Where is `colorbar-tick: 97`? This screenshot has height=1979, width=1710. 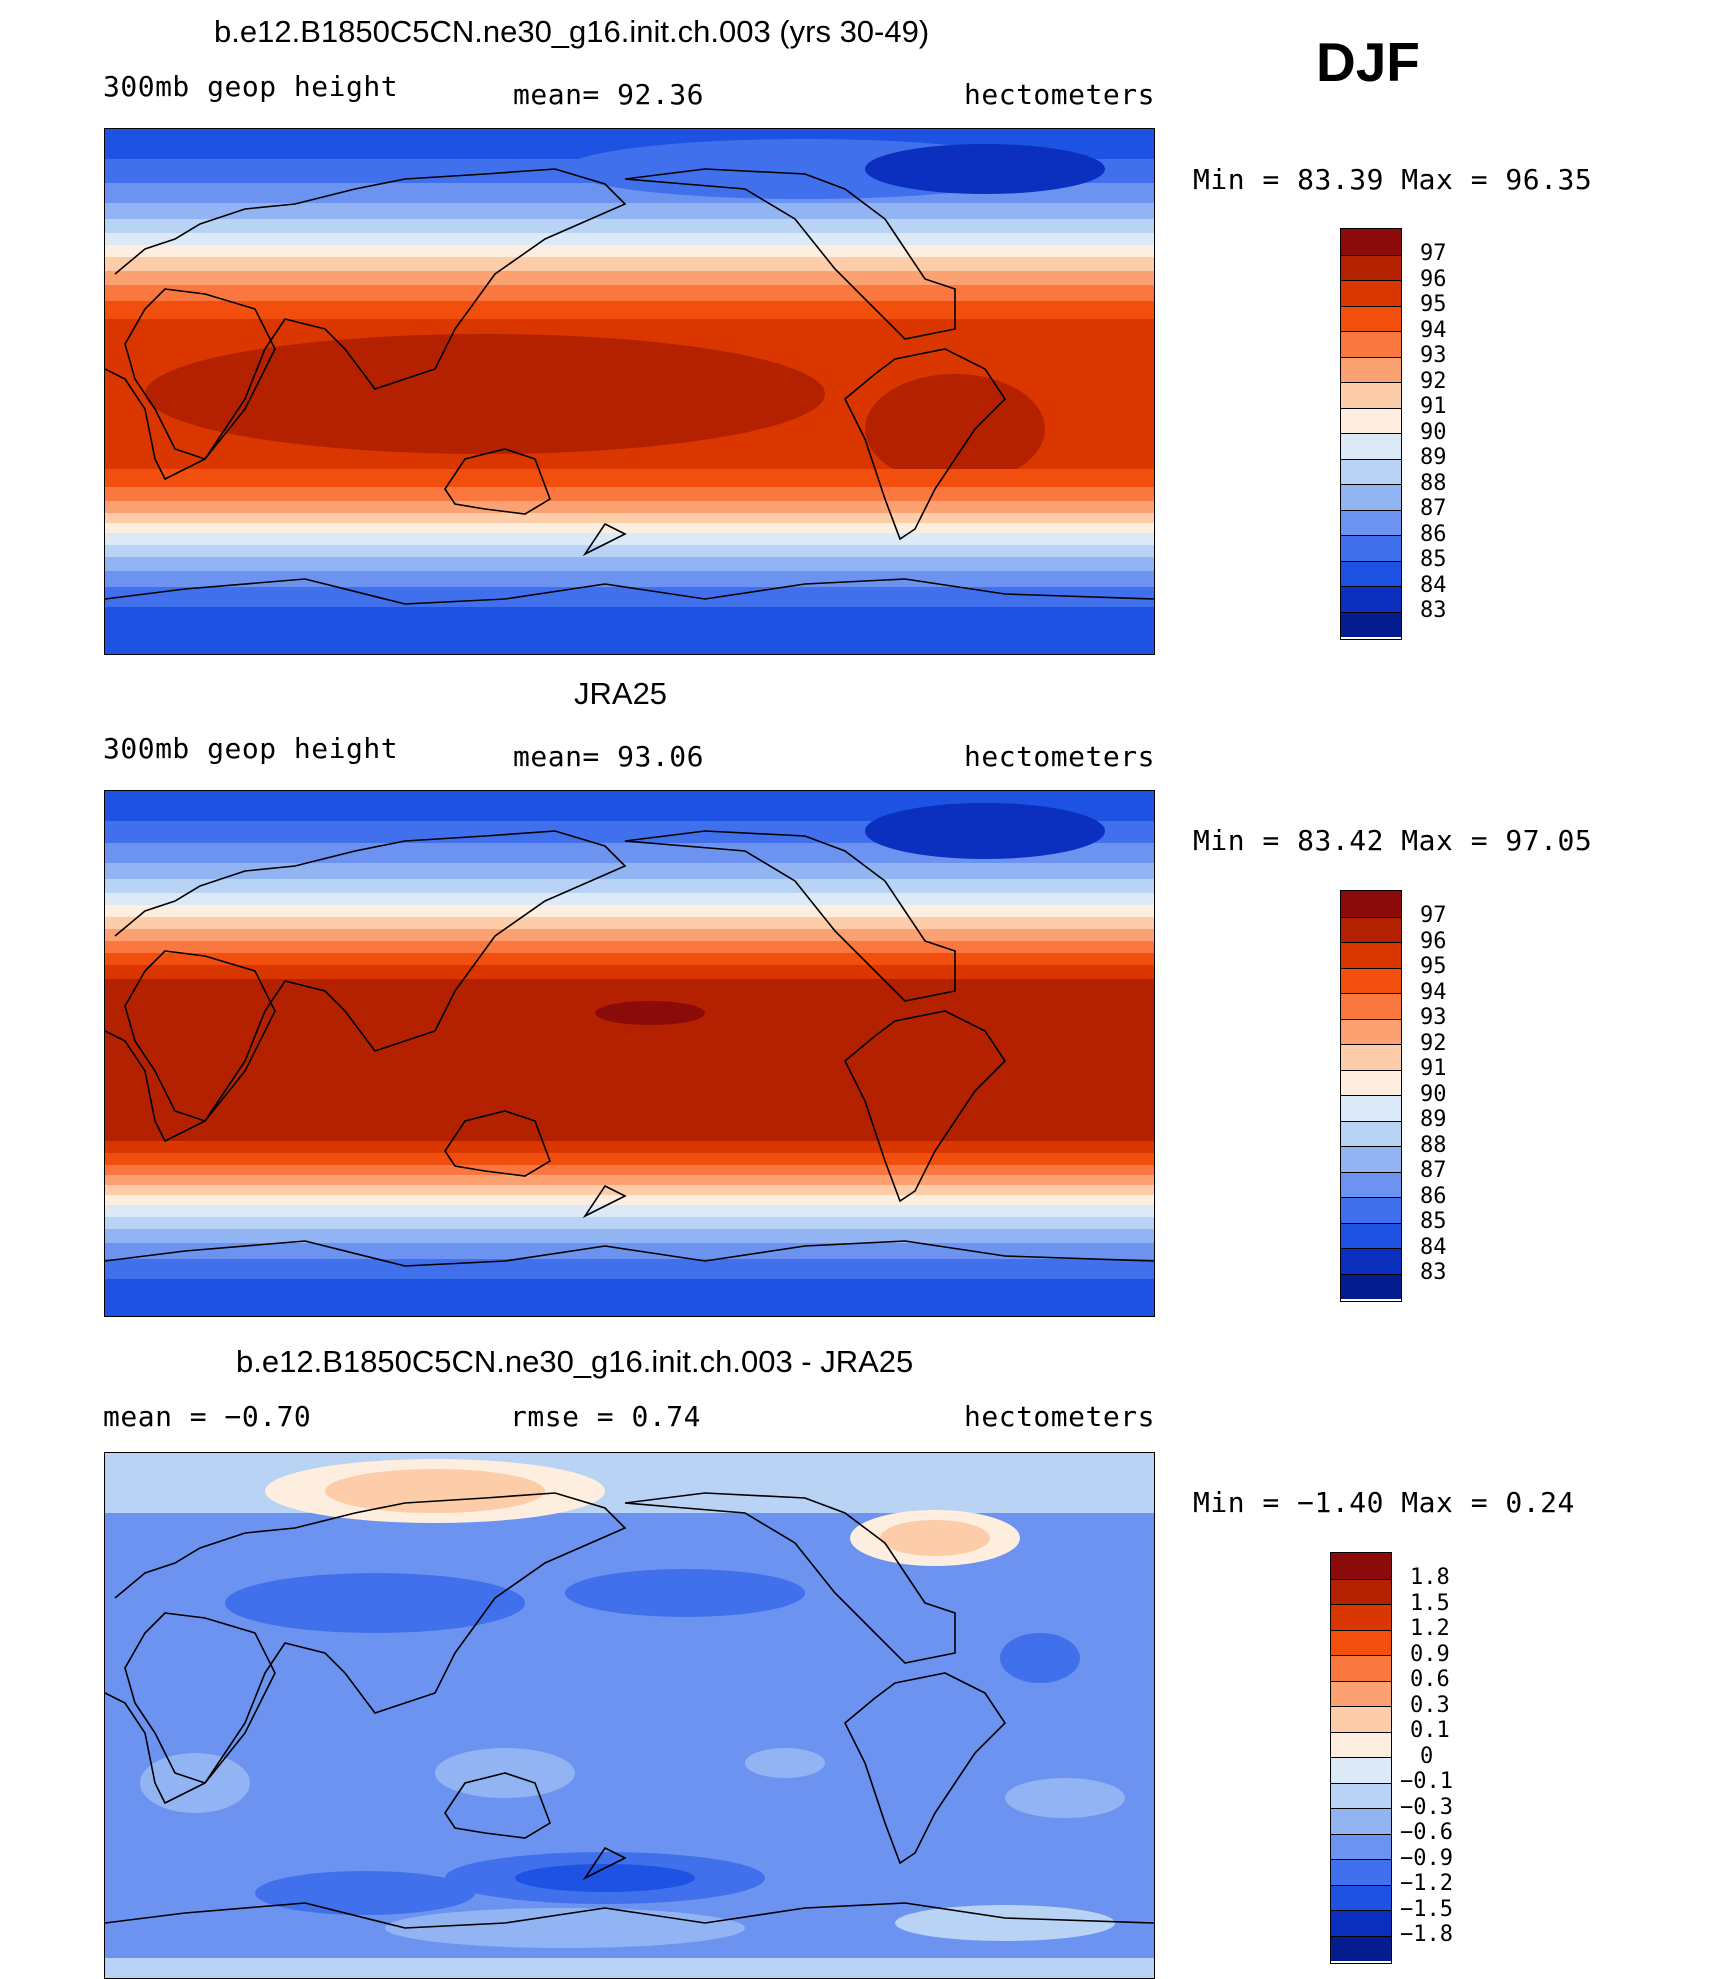
colorbar-tick: 97 is located at coordinates (1433, 915).